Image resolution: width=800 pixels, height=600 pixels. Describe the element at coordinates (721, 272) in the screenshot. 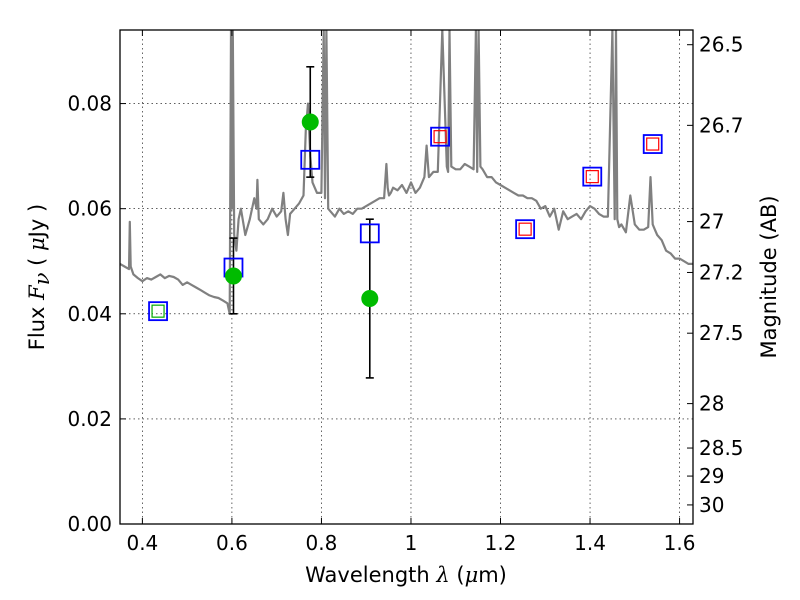

I see `y2-tick-label: 27.2` at that location.